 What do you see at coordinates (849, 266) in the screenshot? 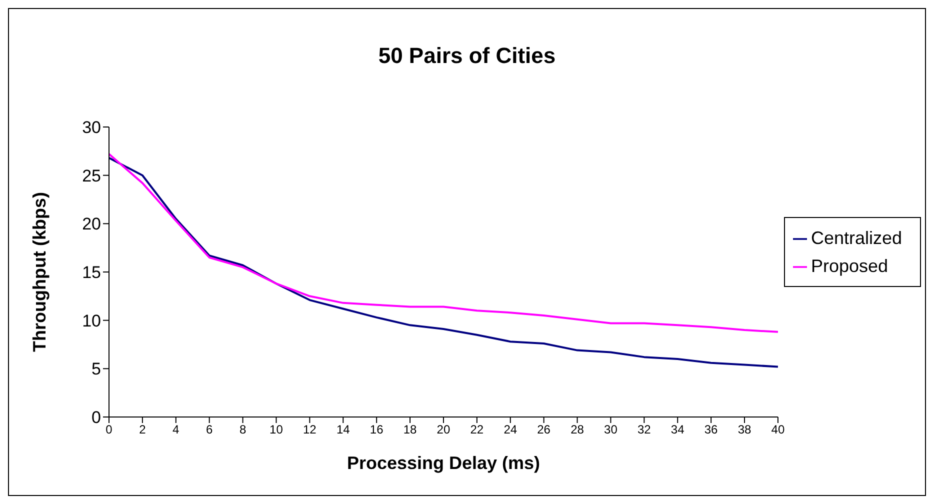
I see `legend-label: Proposed` at bounding box center [849, 266].